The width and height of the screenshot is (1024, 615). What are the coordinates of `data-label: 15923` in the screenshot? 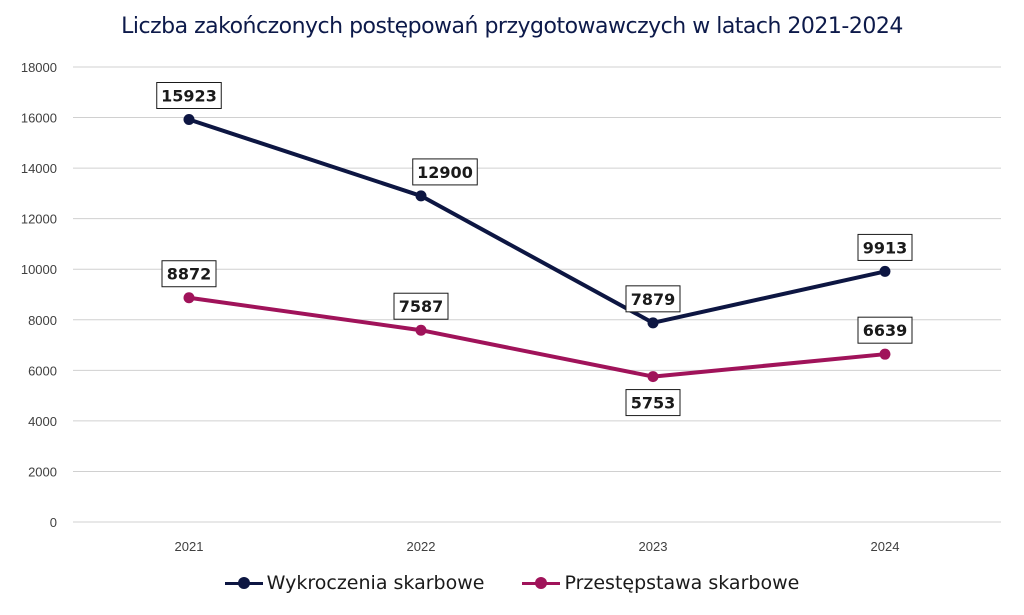 It's located at (189, 96).